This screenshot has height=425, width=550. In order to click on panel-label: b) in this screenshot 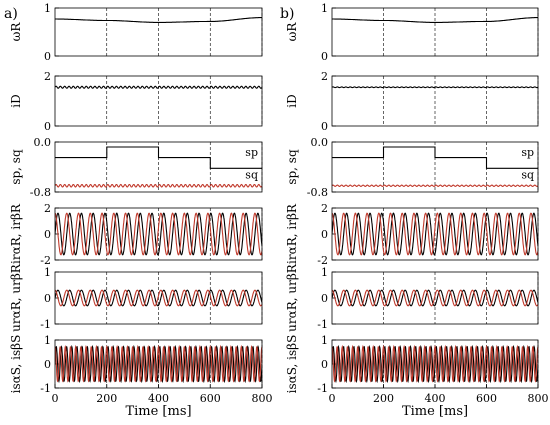, I will do `click(287, 14)`.